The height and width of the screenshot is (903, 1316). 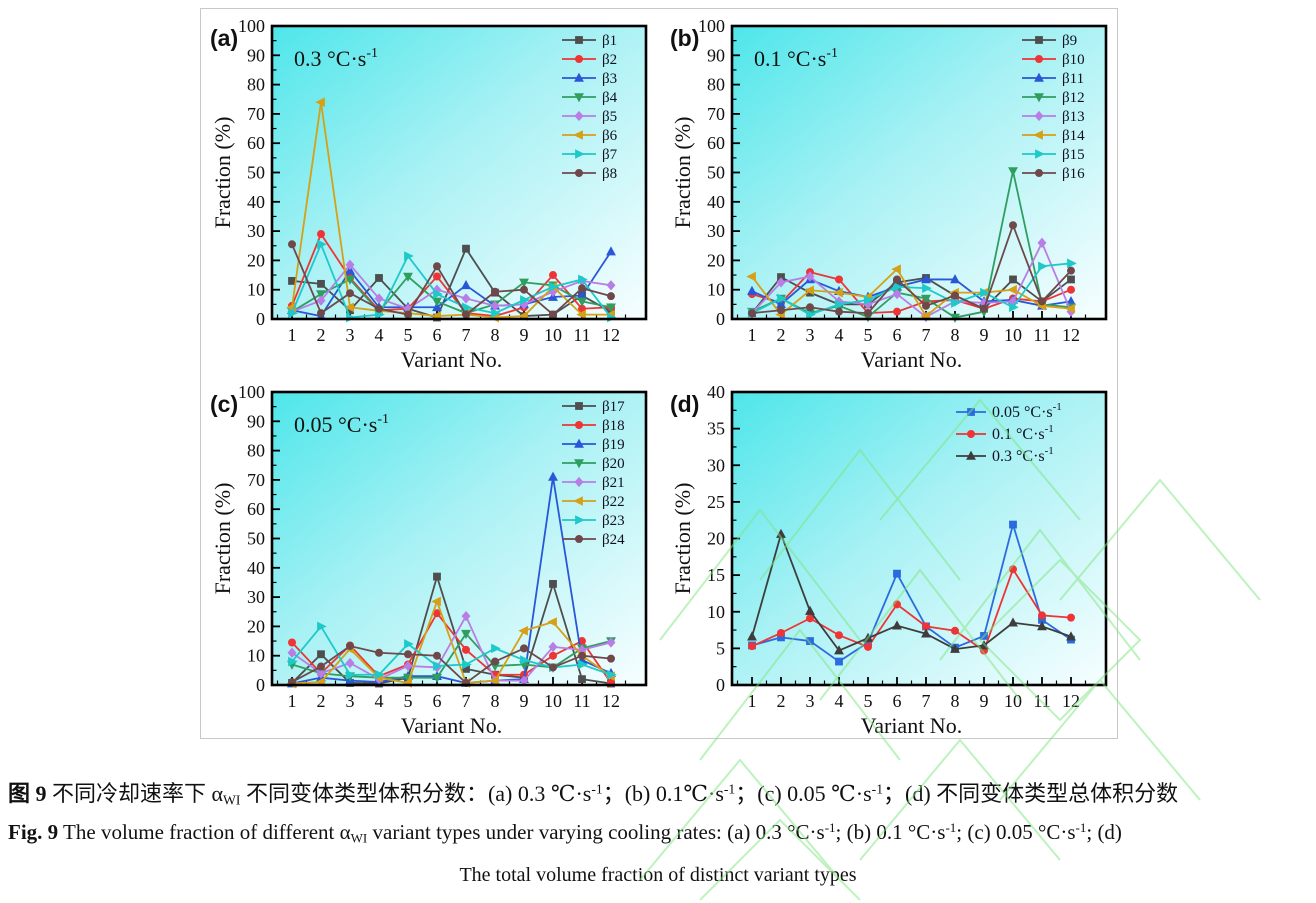 What do you see at coordinates (321, 335) in the screenshot?
I see `svg-text: 2` at bounding box center [321, 335].